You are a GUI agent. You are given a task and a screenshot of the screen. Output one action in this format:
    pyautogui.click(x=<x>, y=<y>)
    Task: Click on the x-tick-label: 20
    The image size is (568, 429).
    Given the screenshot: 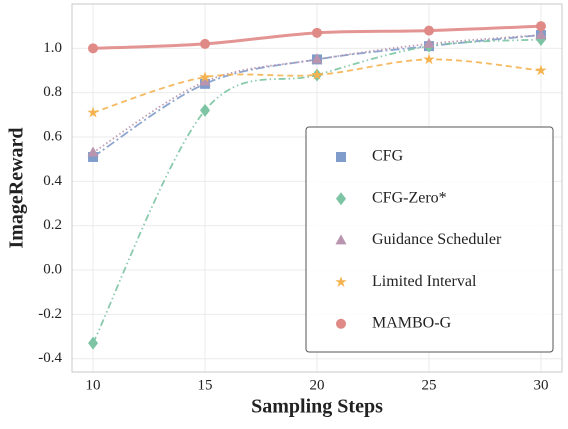 What is the action you would take?
    pyautogui.click(x=317, y=385)
    